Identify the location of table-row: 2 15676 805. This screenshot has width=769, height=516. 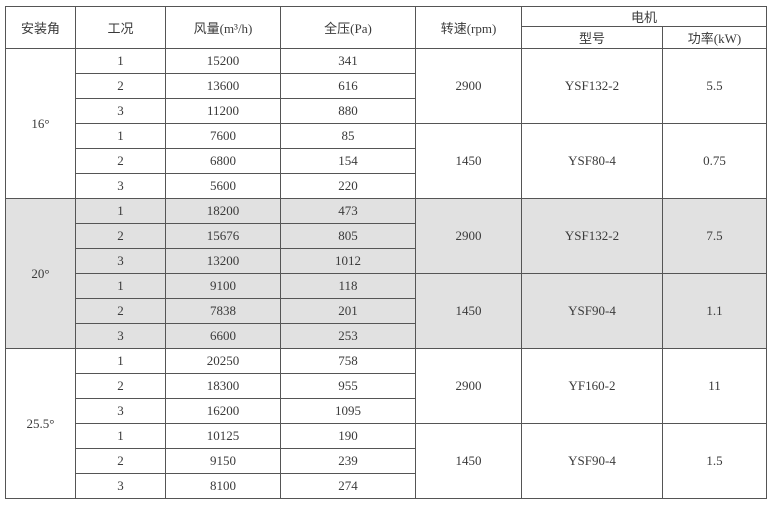
(386, 236).